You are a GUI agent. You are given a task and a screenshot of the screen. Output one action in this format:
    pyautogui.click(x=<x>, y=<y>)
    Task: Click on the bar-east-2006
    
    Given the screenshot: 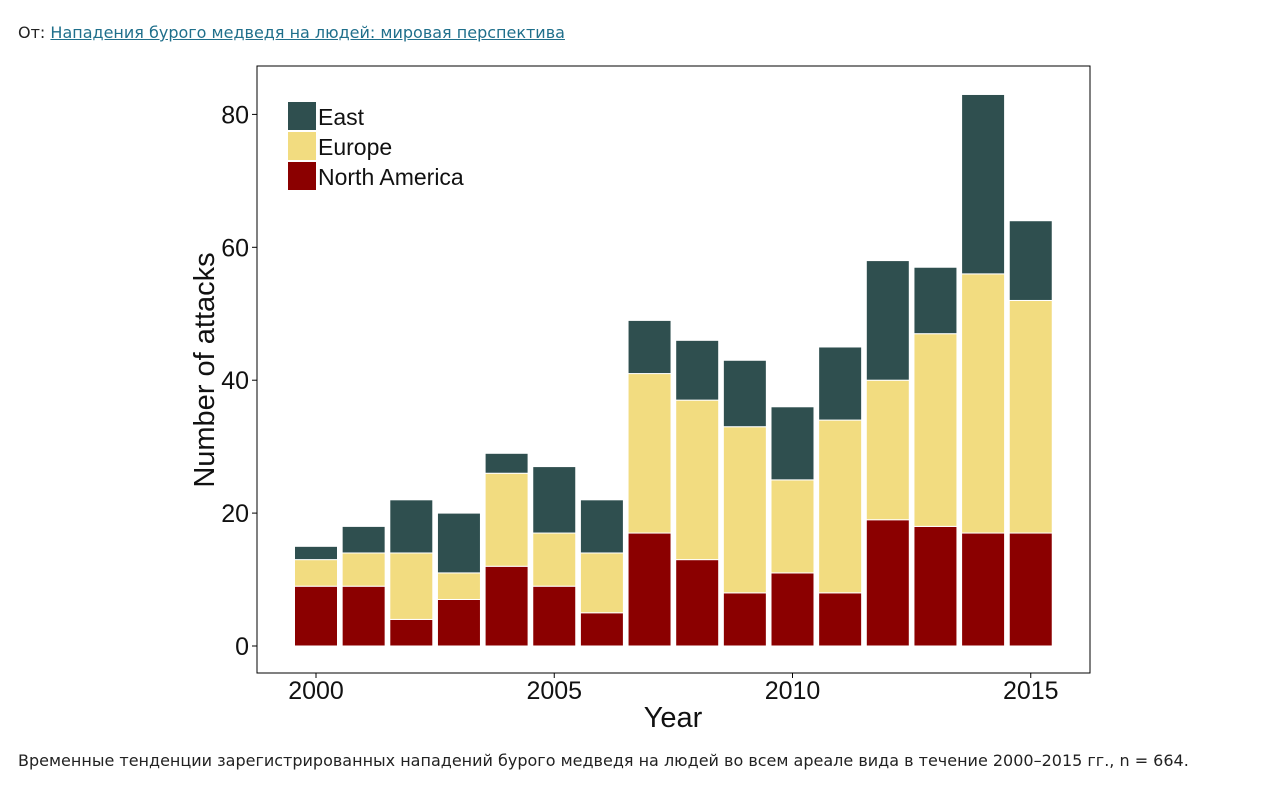 What is the action you would take?
    pyautogui.click(x=601, y=526)
    